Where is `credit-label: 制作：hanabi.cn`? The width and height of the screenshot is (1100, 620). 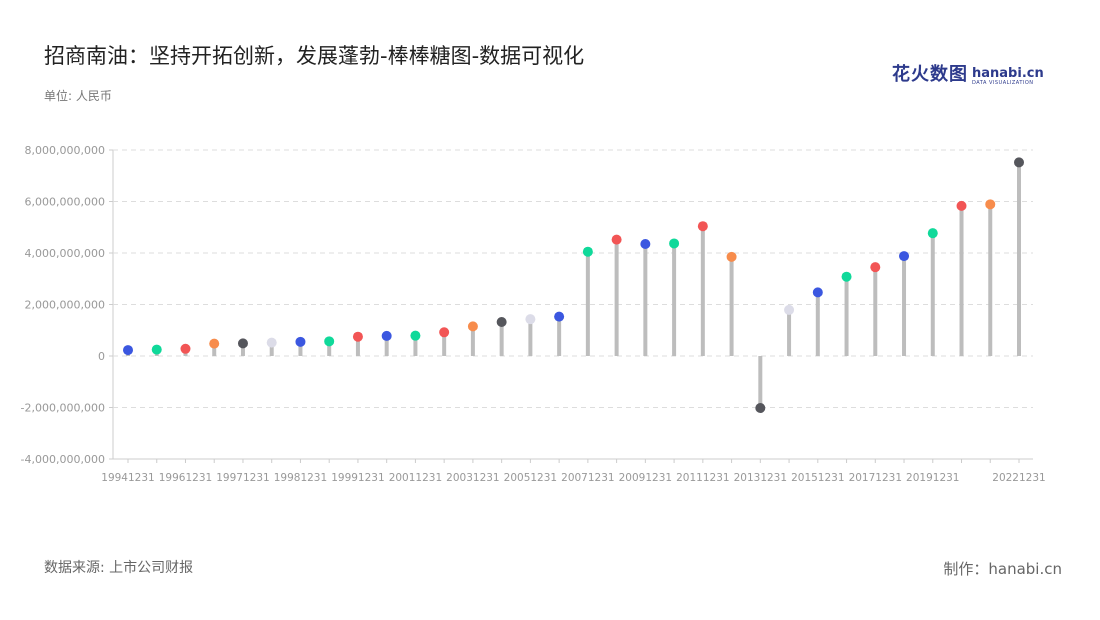 credit-label: 制作：hanabi.cn is located at coordinates (1002, 569).